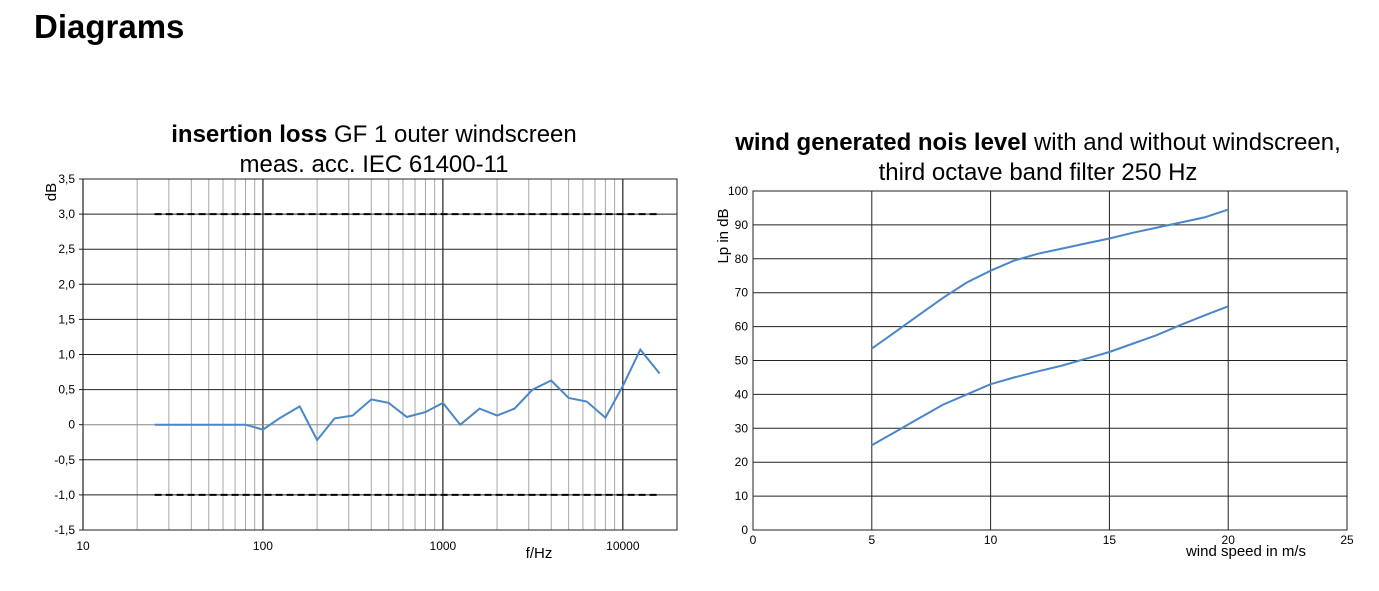  What do you see at coordinates (249, 134) in the screenshot?
I see `chart1-title-bold: insertion loss` at bounding box center [249, 134].